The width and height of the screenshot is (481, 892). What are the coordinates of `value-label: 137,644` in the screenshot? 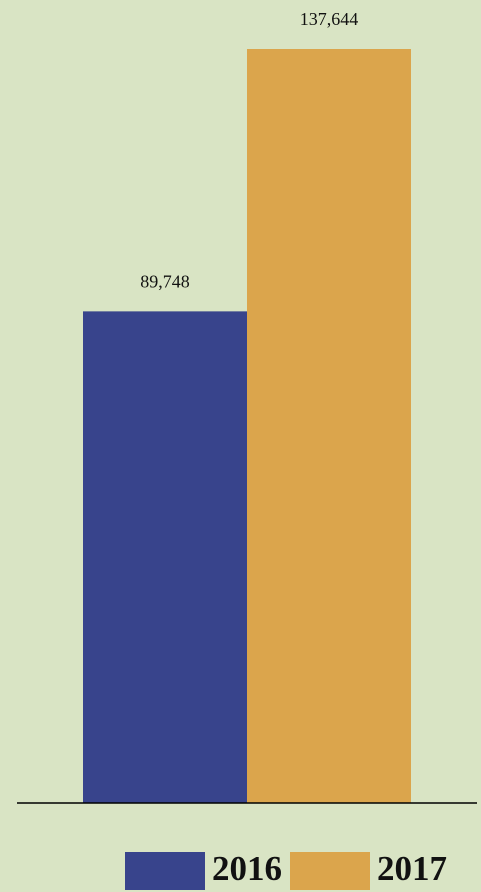 It's located at (329, 19).